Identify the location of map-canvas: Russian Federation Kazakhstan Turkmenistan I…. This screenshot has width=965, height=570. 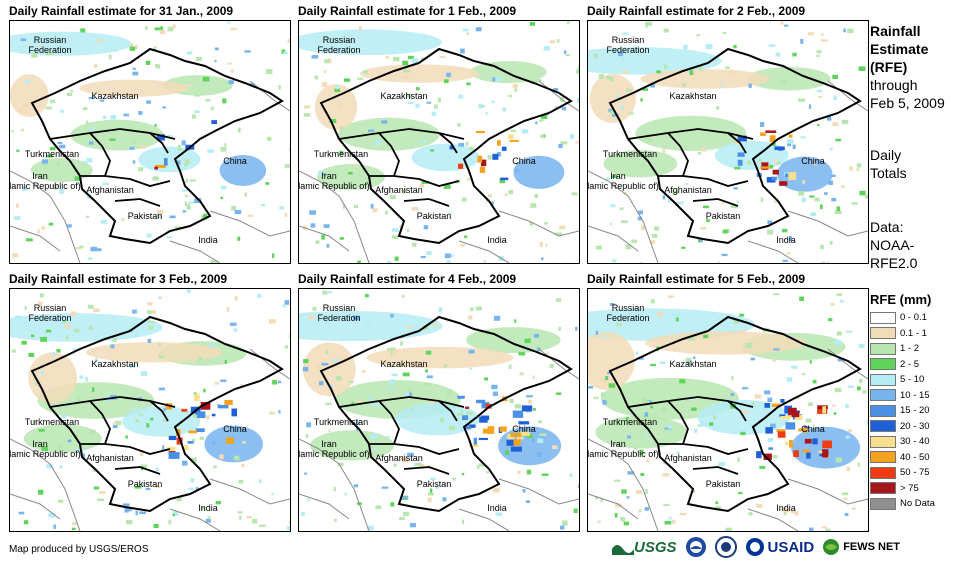
(439, 142).